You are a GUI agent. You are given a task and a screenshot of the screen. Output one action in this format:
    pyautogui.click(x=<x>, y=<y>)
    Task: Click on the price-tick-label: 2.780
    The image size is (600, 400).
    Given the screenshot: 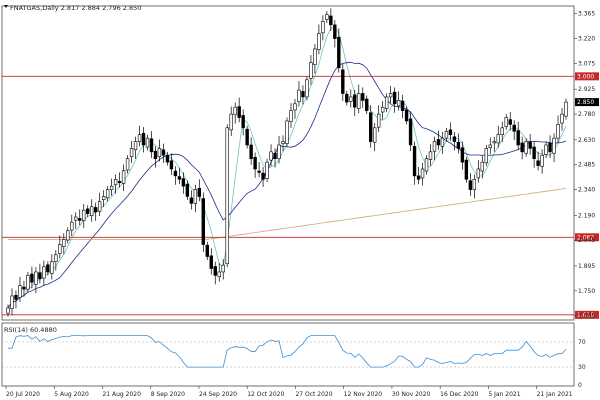 What is the action you would take?
    pyautogui.click(x=586, y=114)
    